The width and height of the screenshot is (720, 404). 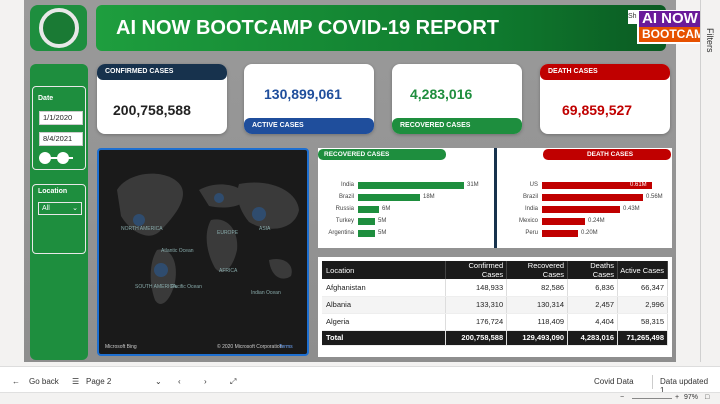 What do you see at coordinates (400, 221) in the screenshot?
I see `bar-row: Turkey 5M` at bounding box center [400, 221].